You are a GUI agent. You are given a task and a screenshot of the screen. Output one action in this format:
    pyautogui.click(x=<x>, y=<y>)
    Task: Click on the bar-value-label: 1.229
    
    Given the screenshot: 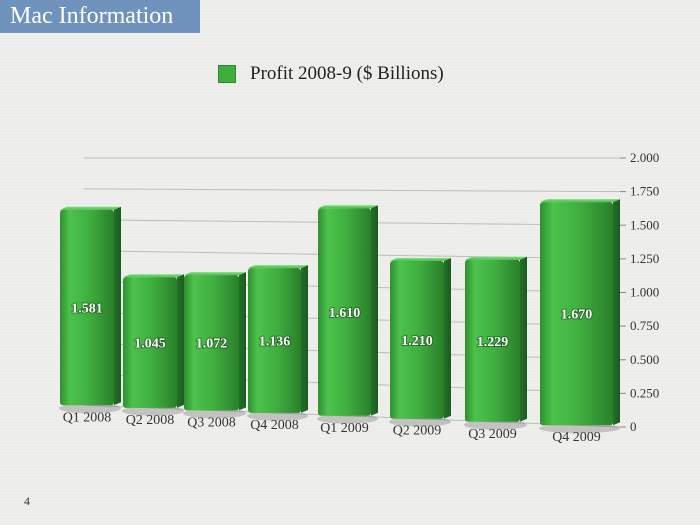 What is the action you would take?
    pyautogui.click(x=493, y=342)
    